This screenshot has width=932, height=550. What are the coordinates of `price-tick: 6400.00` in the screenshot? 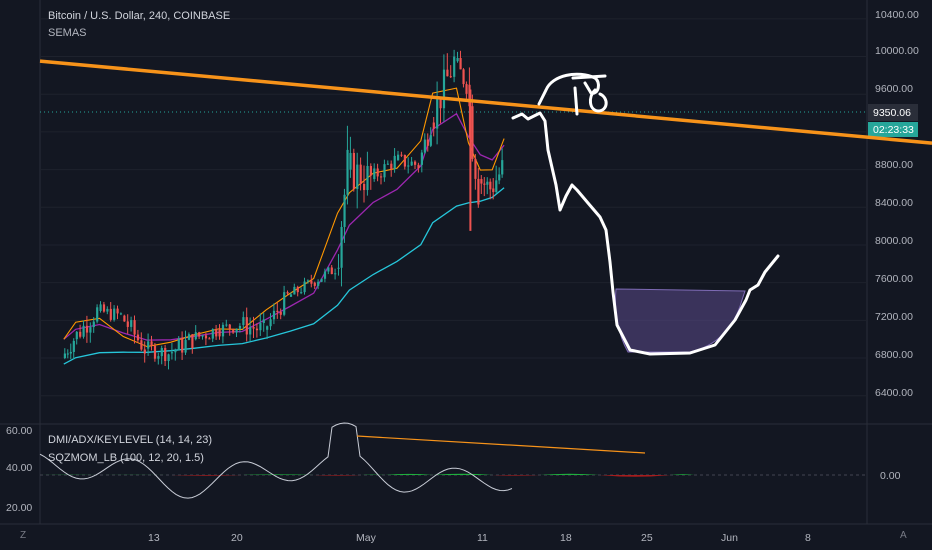 It's located at (894, 393).